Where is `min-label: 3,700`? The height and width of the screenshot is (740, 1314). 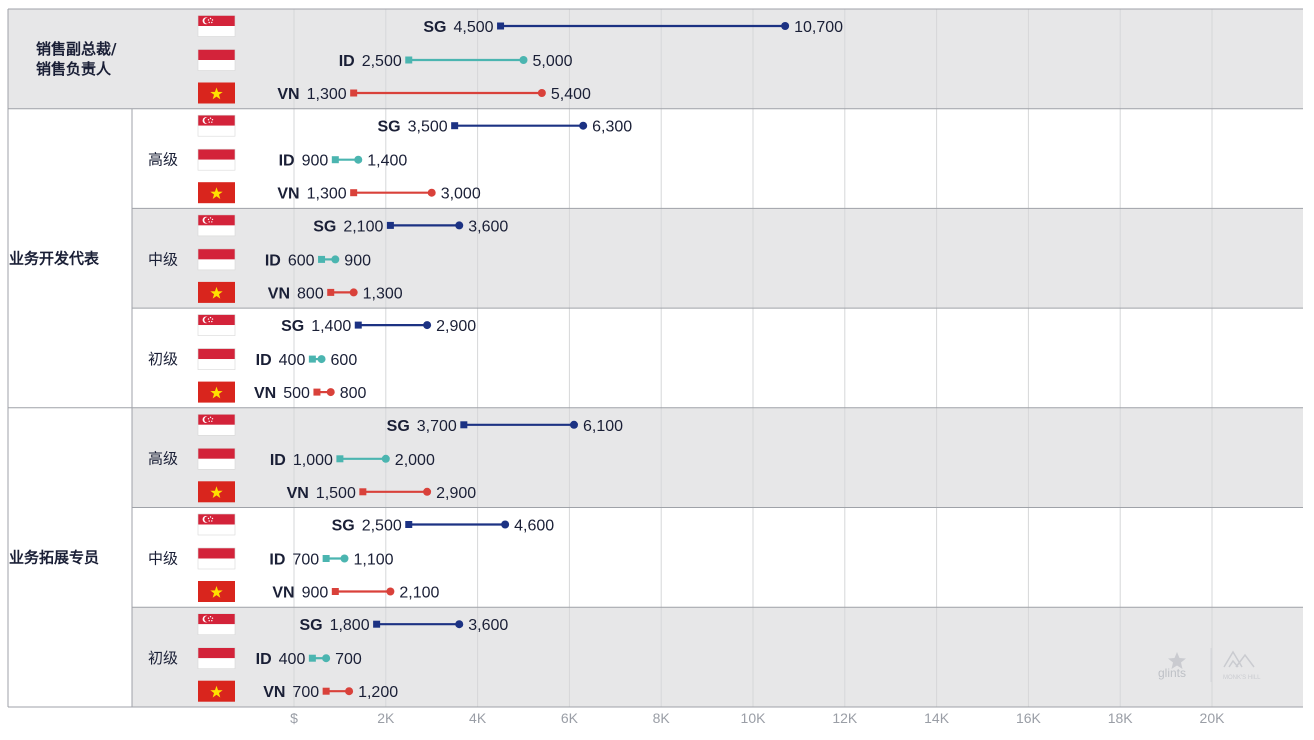 min-label: 3,700 is located at coordinates (437, 426).